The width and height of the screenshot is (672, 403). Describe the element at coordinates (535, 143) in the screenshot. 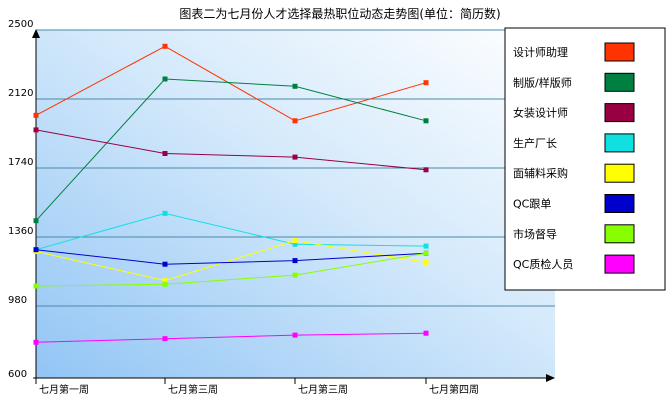

I see `legend-label: 生产厂长` at that location.